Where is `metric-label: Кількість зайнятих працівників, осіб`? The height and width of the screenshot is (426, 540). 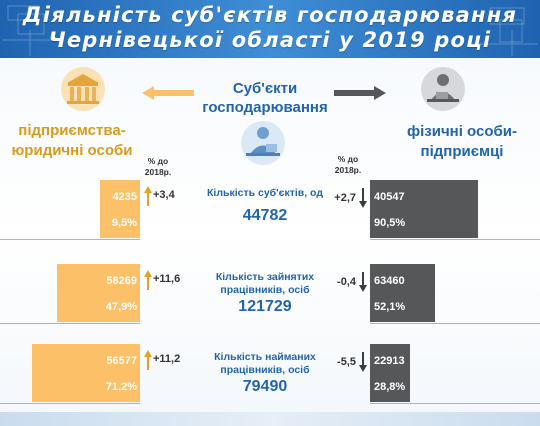 metric-label: Кількість зайнятих працівників, осіб is located at coordinates (265, 283).